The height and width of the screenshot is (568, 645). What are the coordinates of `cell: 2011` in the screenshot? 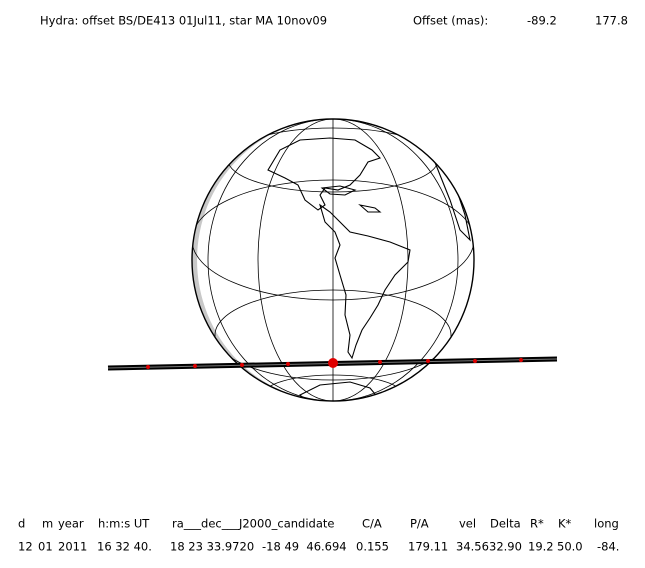 It's located at (72, 547).